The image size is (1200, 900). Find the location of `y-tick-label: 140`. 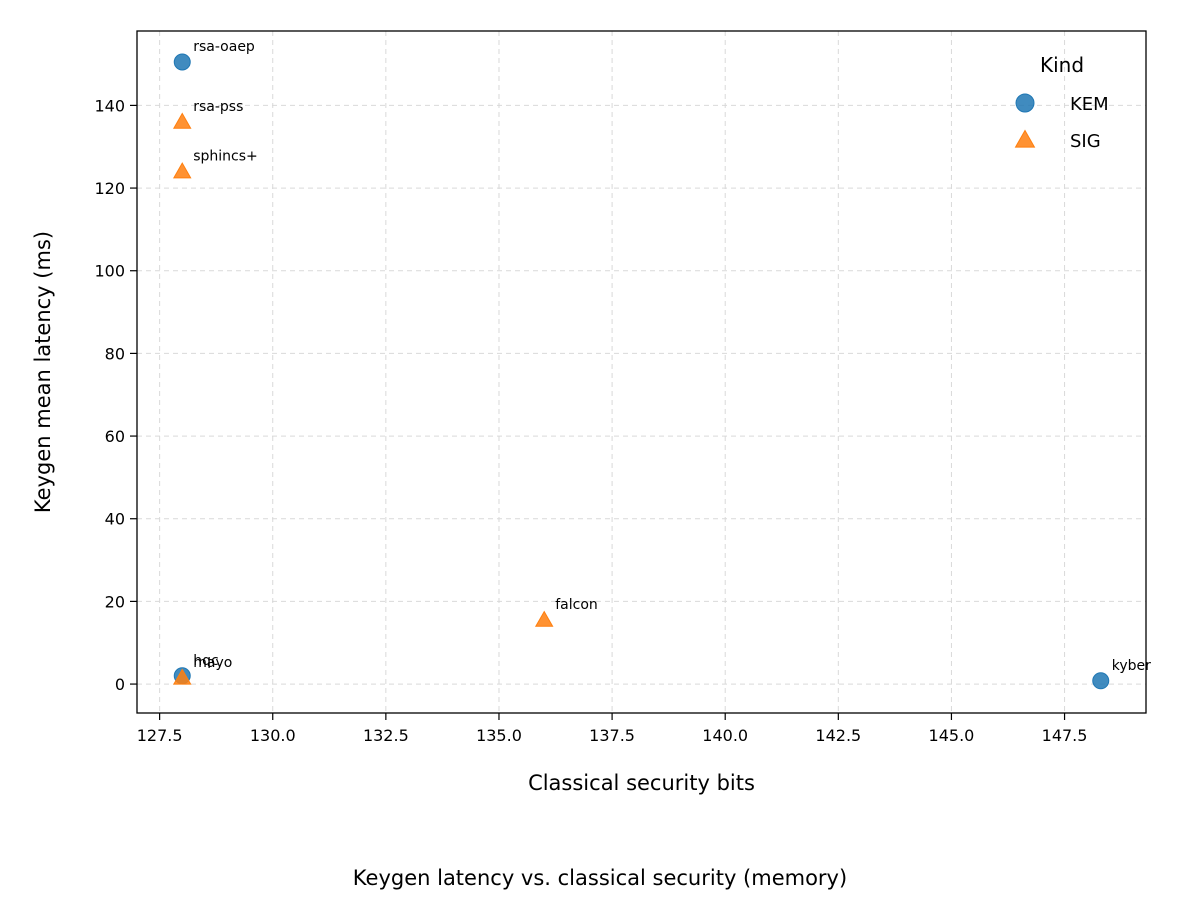

y-tick-label: 140 is located at coordinates (109, 105).